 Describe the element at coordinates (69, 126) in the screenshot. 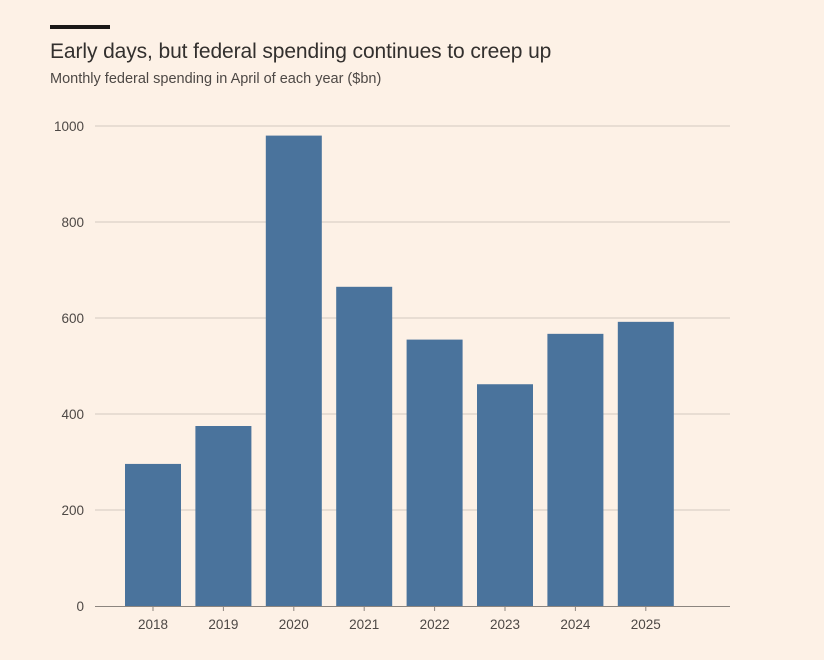

I see `y-tick-label-1000: 1000` at that location.